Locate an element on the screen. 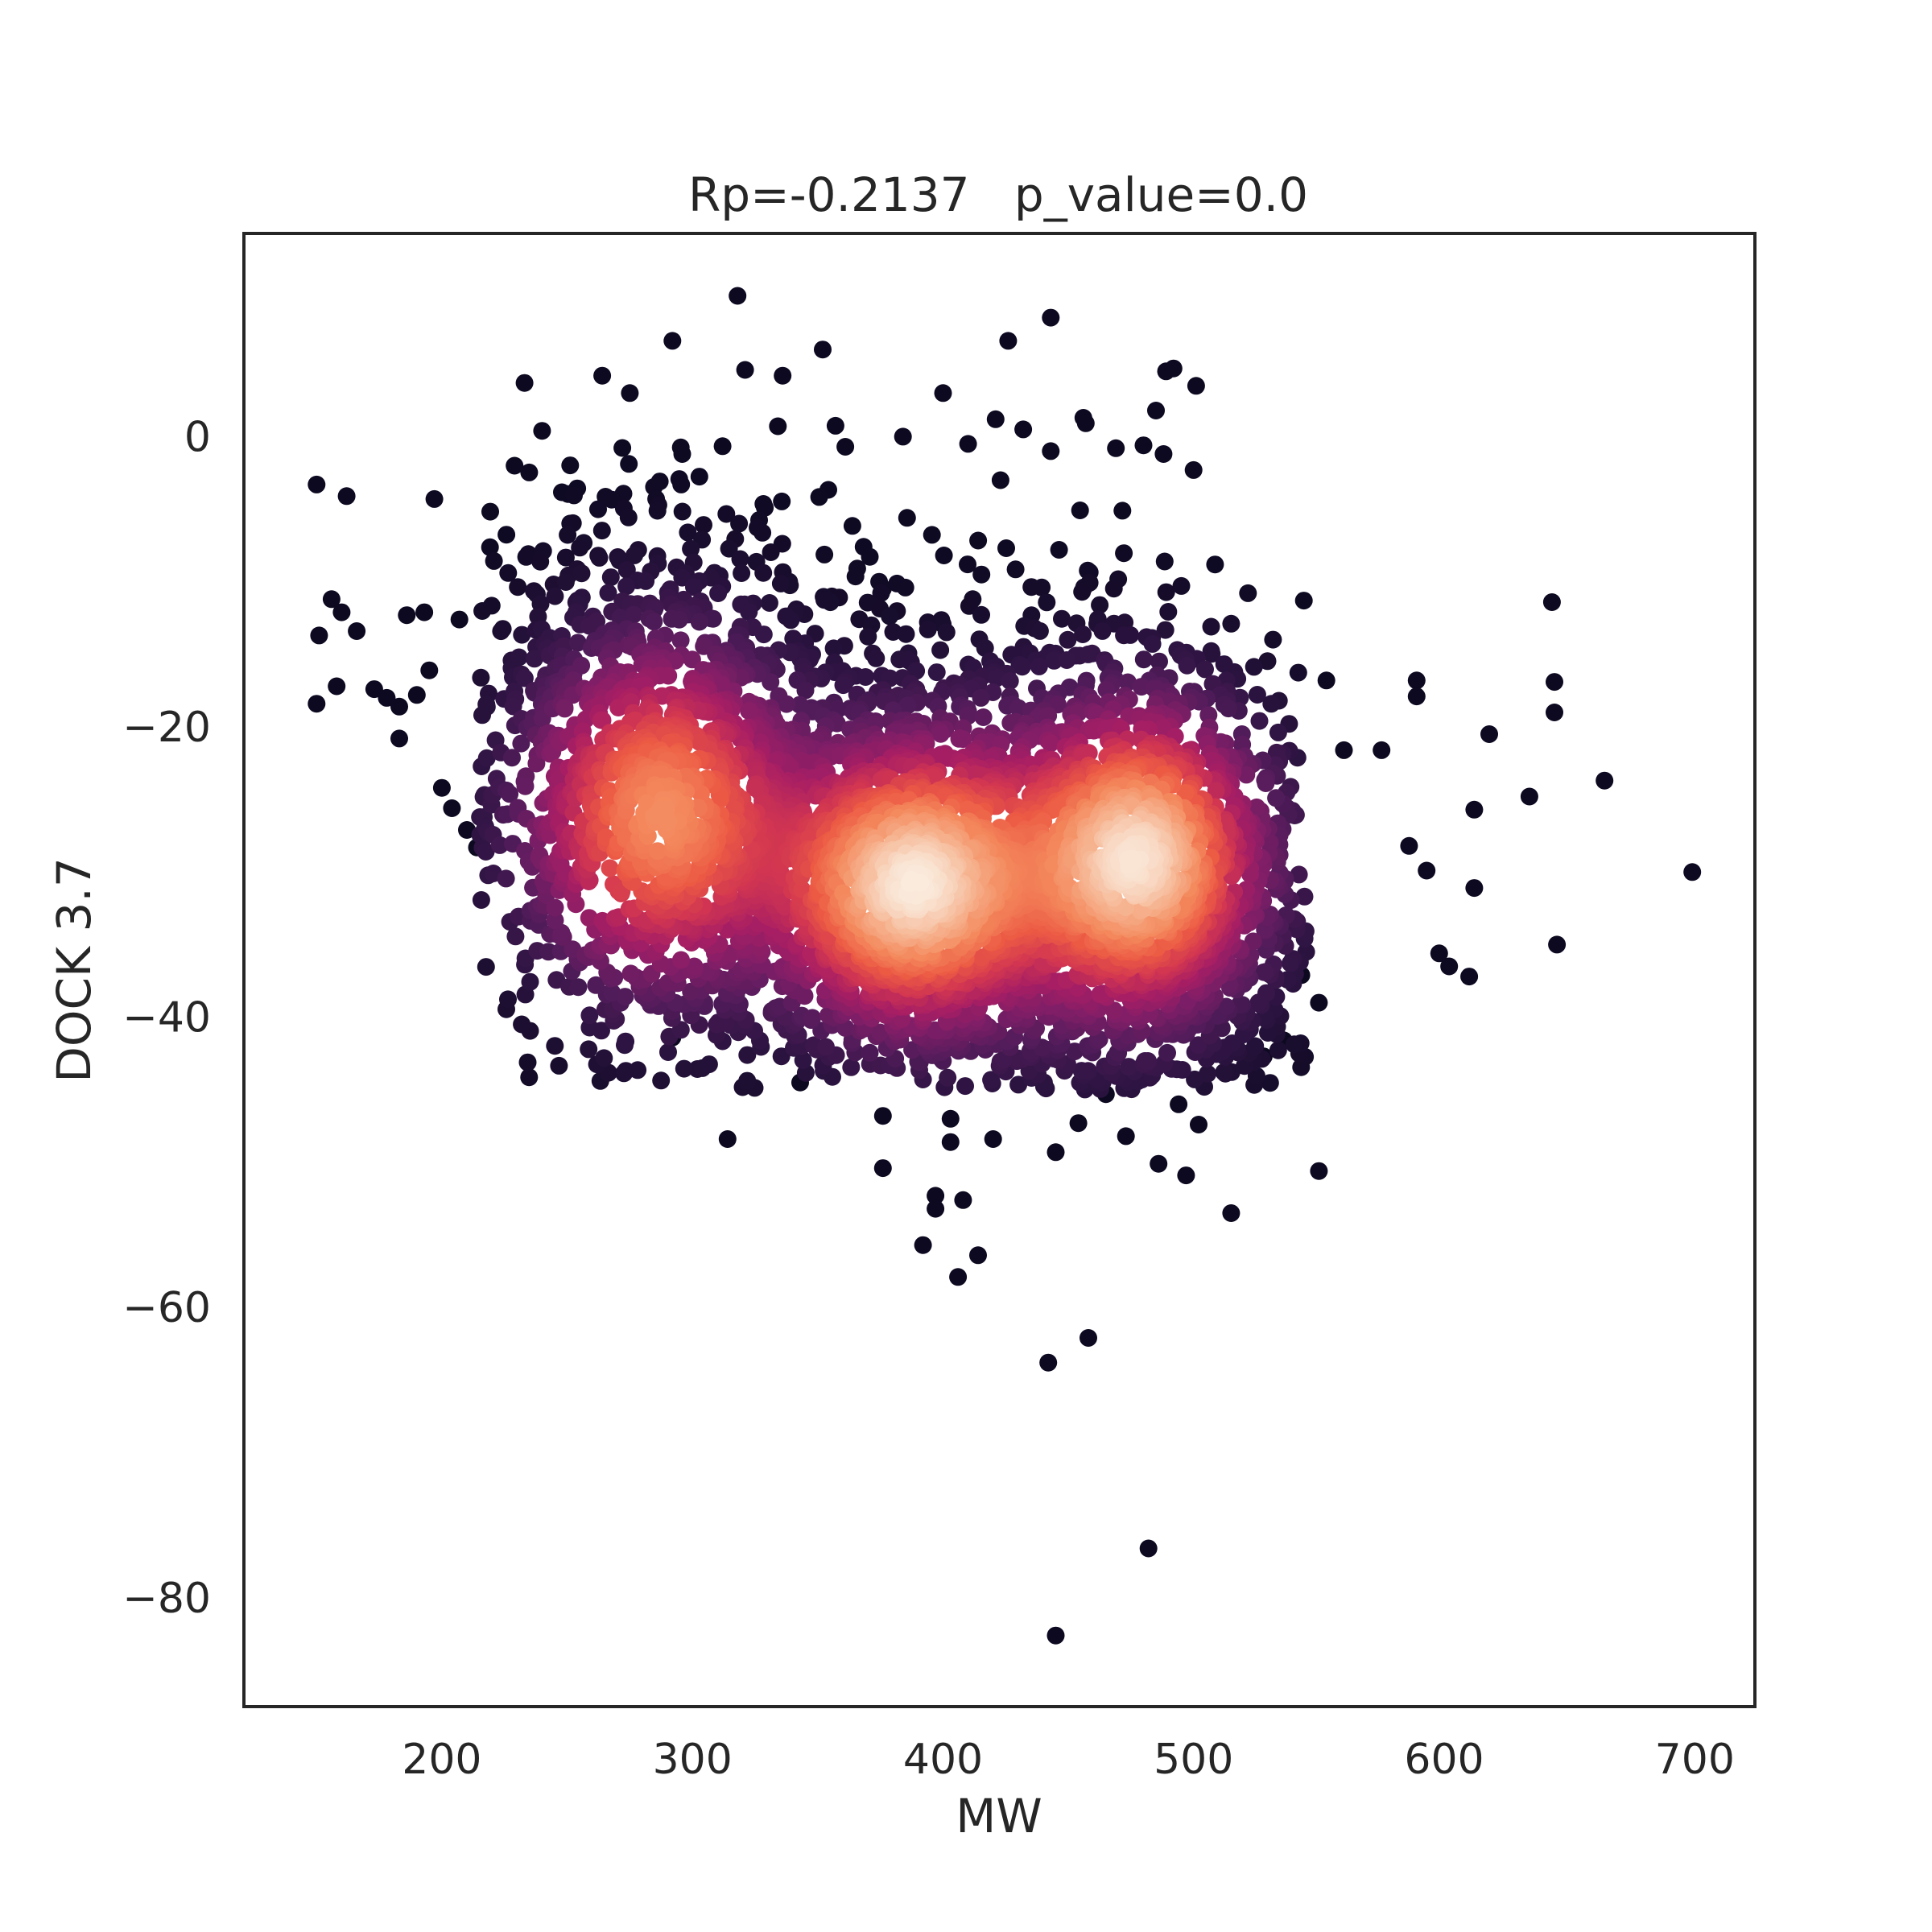 The width and height of the screenshot is (1932, 1932). x-axis-ticks: 200 300 400 500 600 700 is located at coordinates (1068, 1760).